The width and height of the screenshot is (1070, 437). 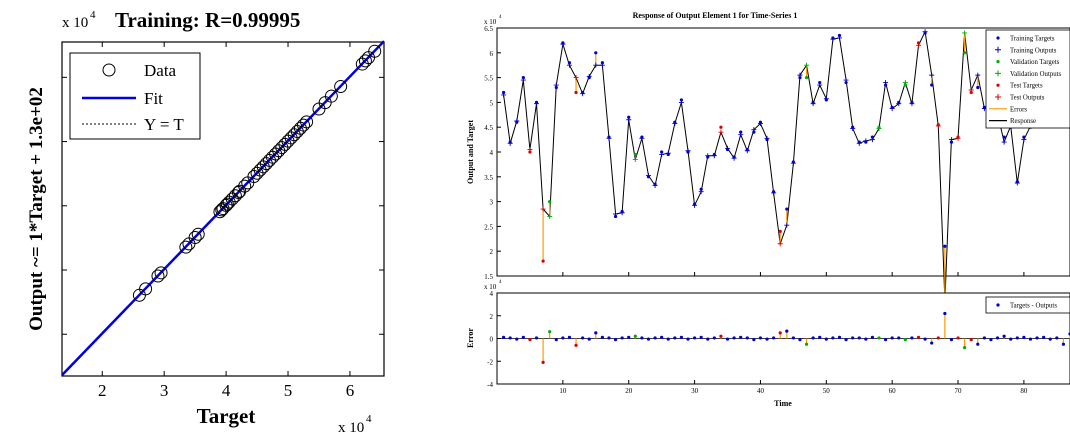 I want to click on response-y-tick-label: 2, so click(x=492, y=252).